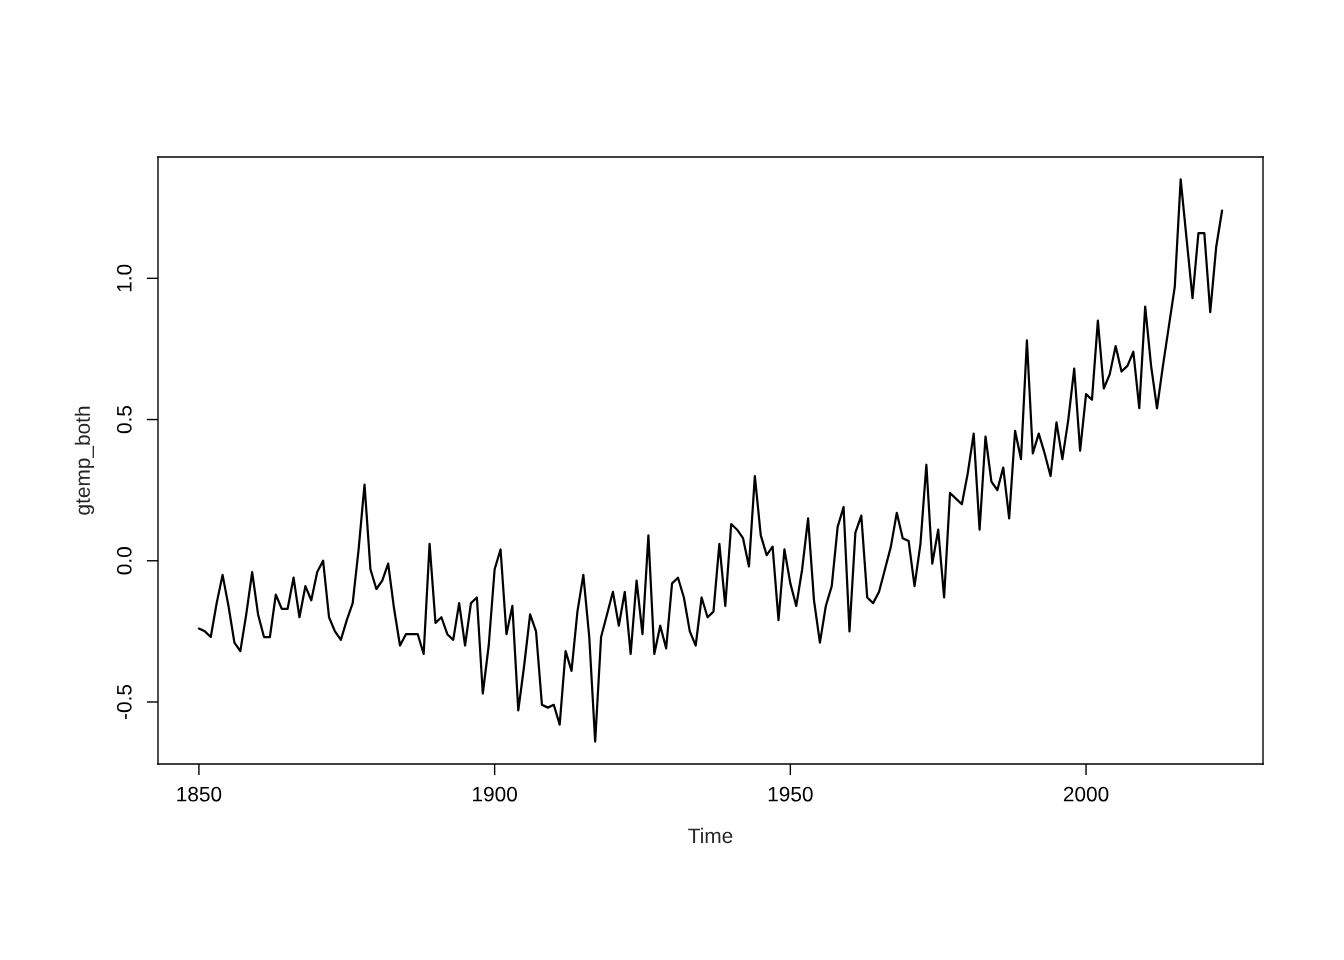  I want to click on x-tick-label: 2000, so click(1086, 794).